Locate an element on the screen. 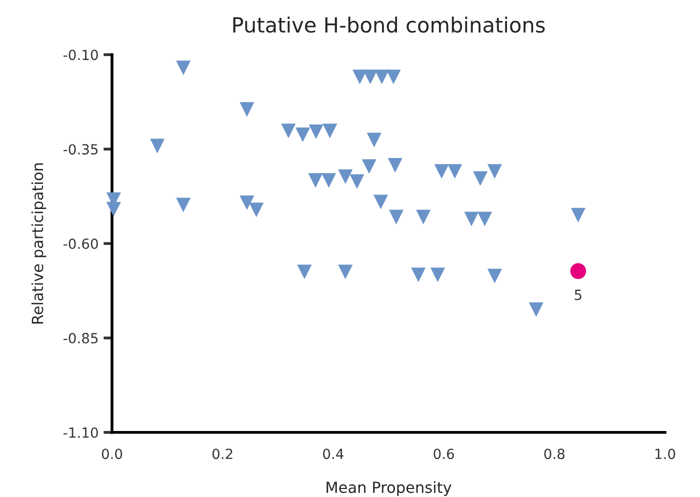 The width and height of the screenshot is (700, 497). x-axis-title: Mean Propensity is located at coordinates (389, 488).